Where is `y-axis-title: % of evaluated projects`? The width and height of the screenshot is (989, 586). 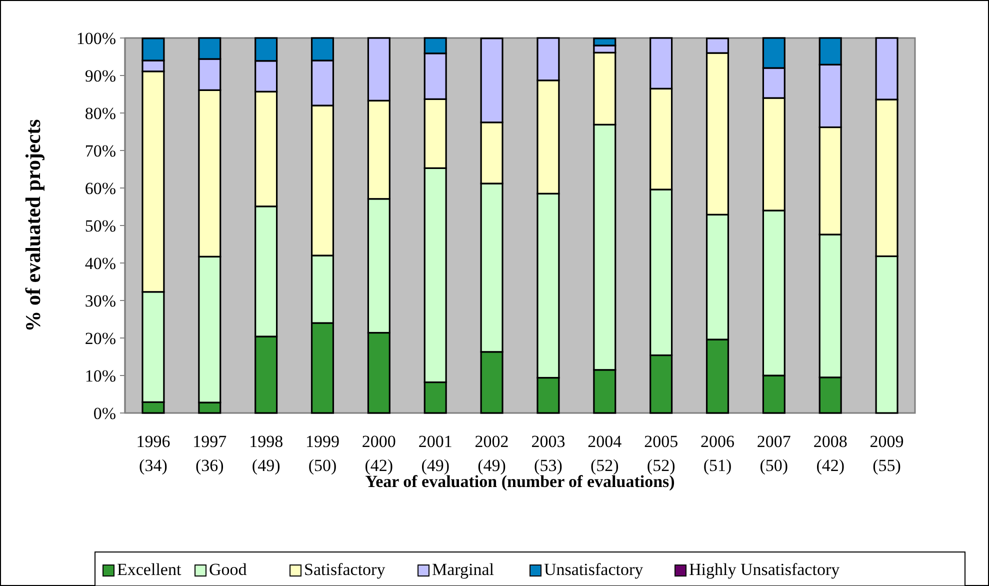
y-axis-title: % of evaluated projects is located at coordinates (33, 225).